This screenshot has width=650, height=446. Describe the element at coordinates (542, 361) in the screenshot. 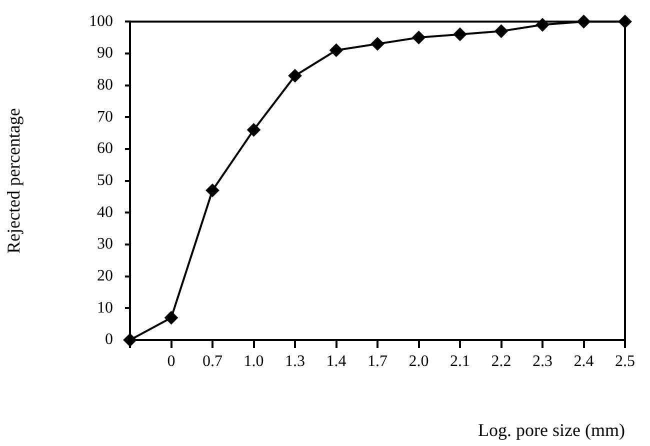

I see `x-tick-label: 2.3` at that location.